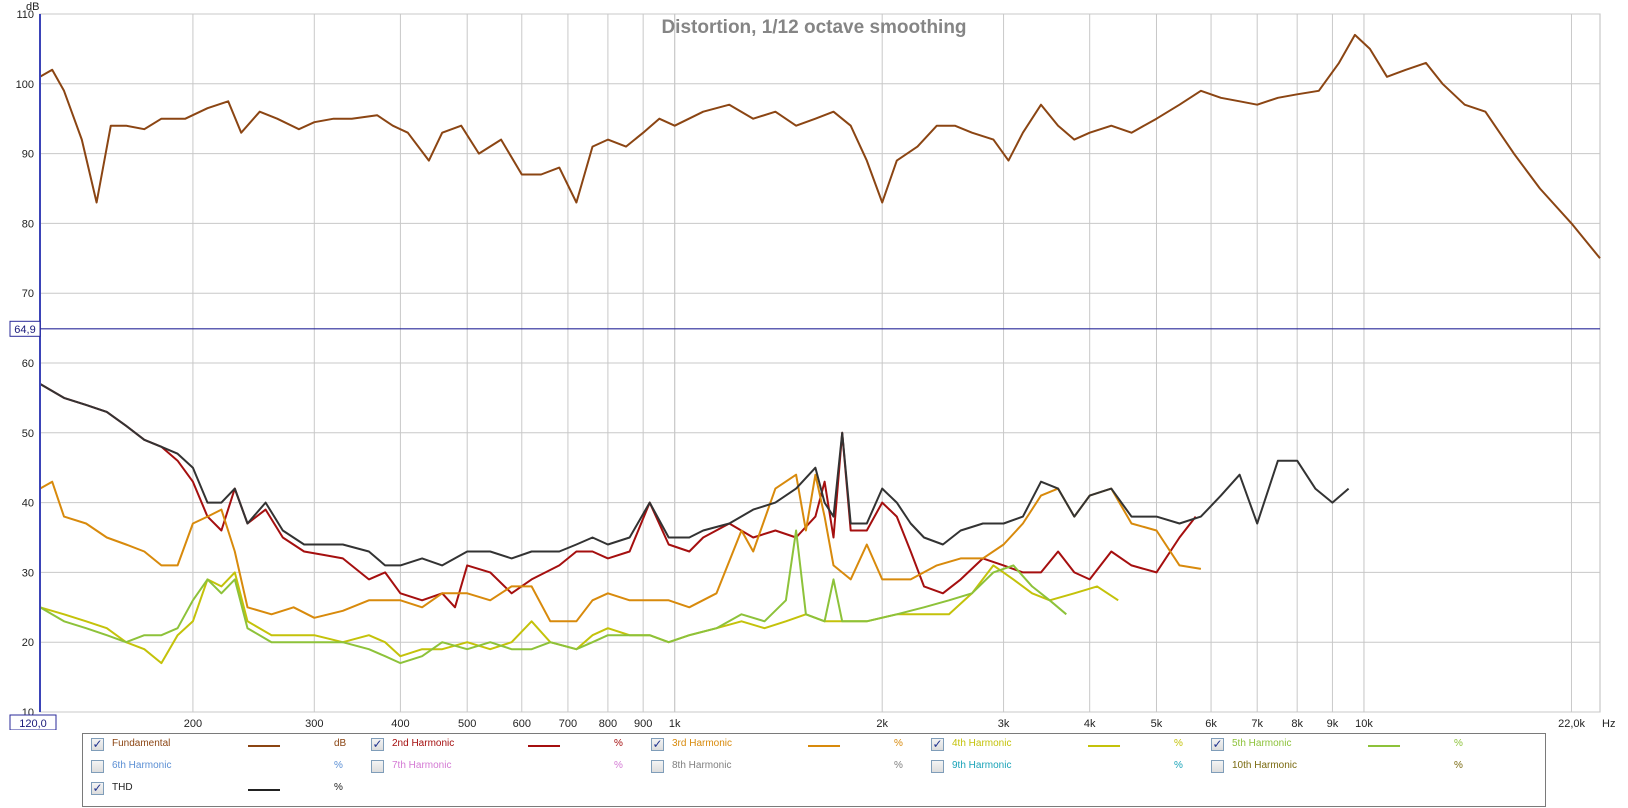  Describe the element at coordinates (142, 765) in the screenshot. I see `legend-label: 6th Harmonic` at that location.